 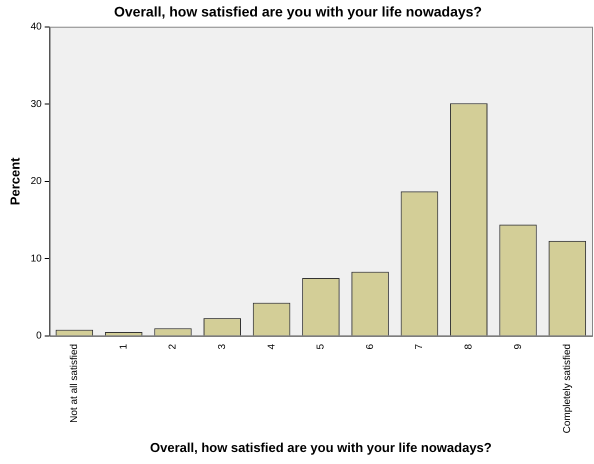 I want to click on y-axis-title: Percent, so click(x=14, y=181).